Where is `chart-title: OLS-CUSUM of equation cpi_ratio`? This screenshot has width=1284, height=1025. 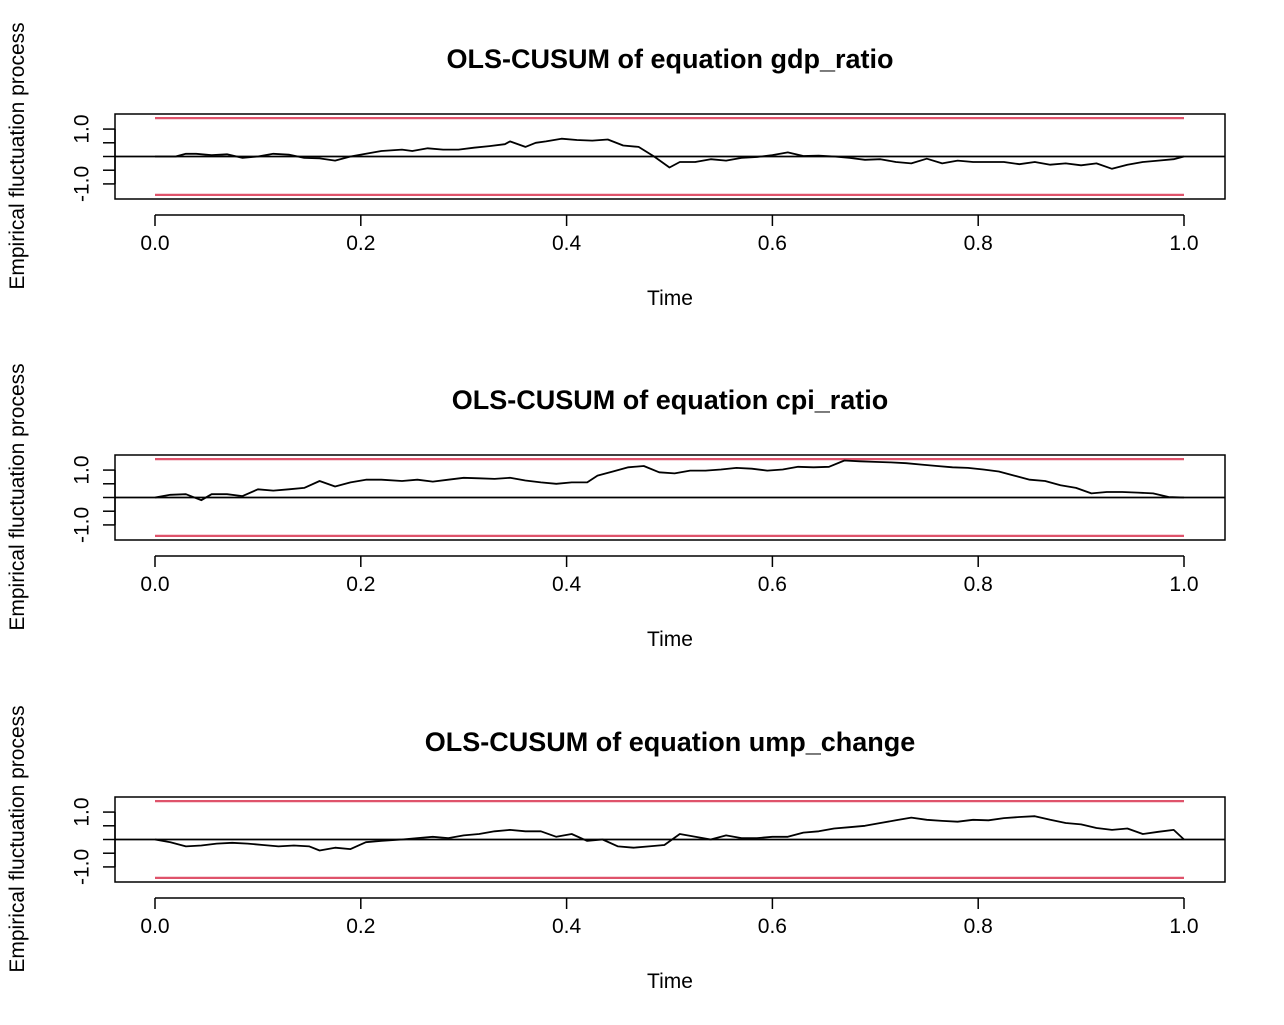 chart-title: OLS-CUSUM of equation cpi_ratio is located at coordinates (670, 400).